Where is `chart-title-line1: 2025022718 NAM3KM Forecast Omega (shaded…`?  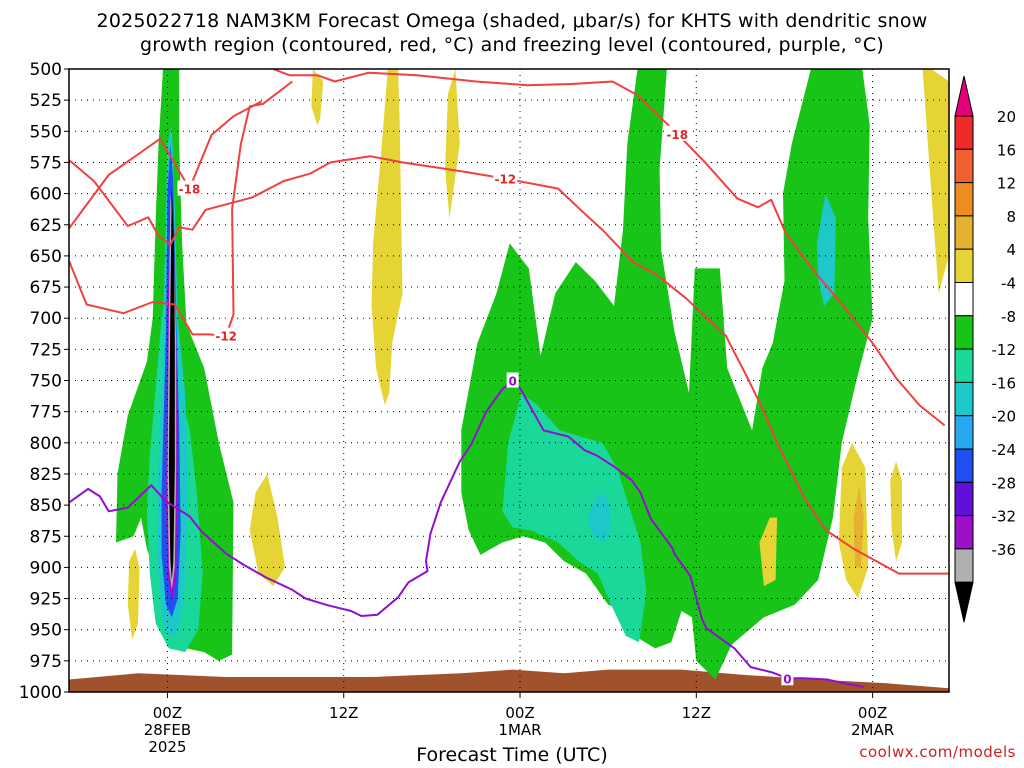 chart-title-line1: 2025022718 NAM3KM Forecast Omega (shaded… is located at coordinates (512, 21).